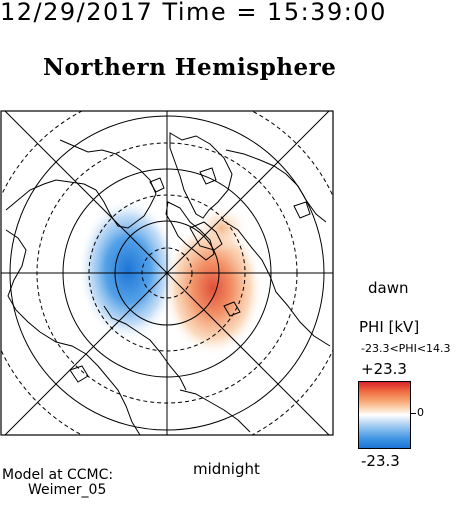 Image resolution: width=470 pixels, height=508 pixels. Describe the element at coordinates (380, 461) in the screenshot. I see `legend-min-label: -23.3` at that location.